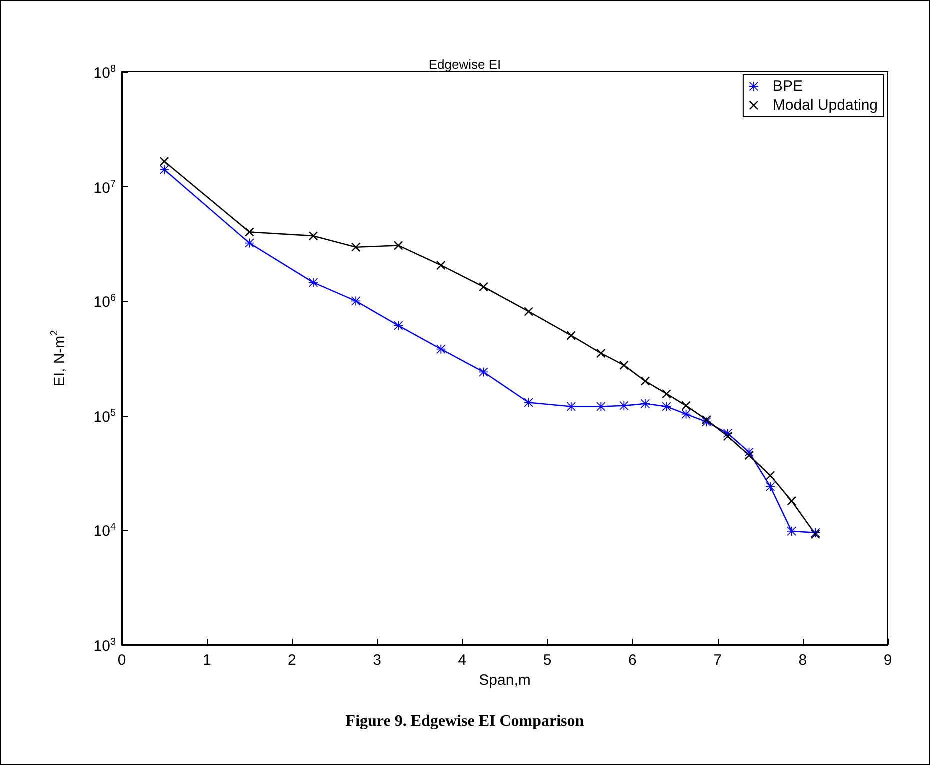 This screenshot has height=765, width=930. I want to click on y-tick-label: 10$^{6}$, so click(105, 302).